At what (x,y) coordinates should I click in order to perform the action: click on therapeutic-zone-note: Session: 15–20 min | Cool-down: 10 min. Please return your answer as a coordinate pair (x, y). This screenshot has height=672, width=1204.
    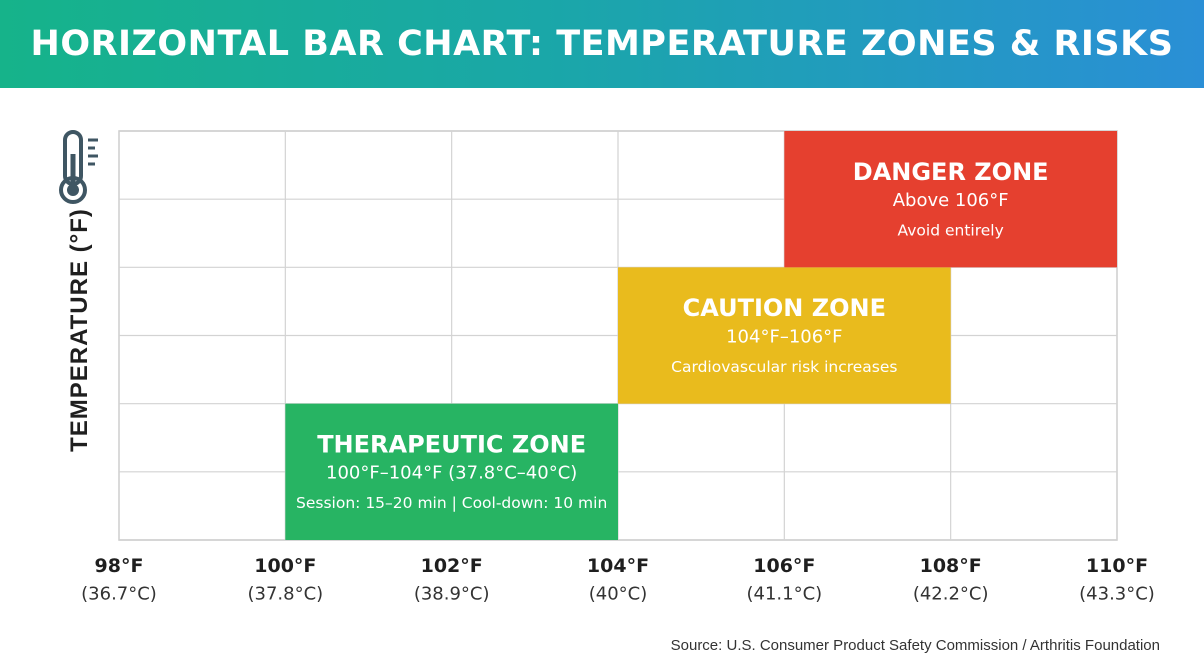
    Looking at the image, I should click on (451, 503).